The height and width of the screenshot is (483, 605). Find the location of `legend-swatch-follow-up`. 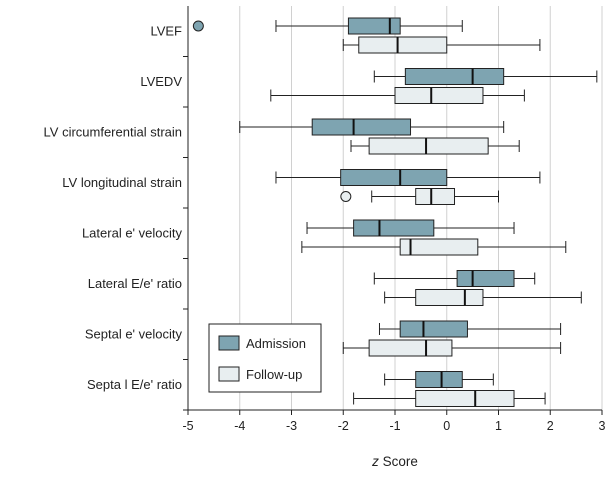

legend-swatch-follow-up is located at coordinates (229, 374).